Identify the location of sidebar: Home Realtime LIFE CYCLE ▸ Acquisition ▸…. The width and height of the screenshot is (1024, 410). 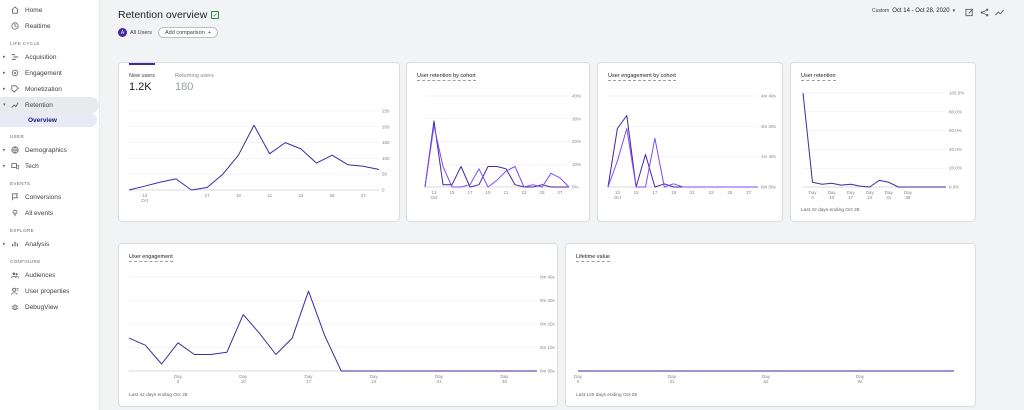
(50, 205).